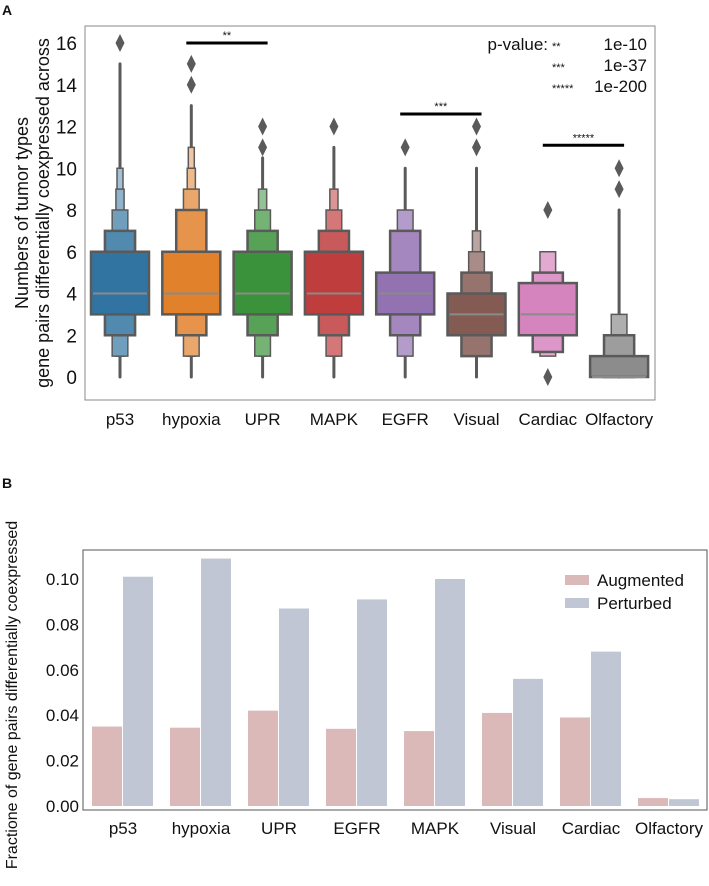 Image resolution: width=709 pixels, height=886 pixels. I want to click on y-tick-label: 2, so click(71, 336).